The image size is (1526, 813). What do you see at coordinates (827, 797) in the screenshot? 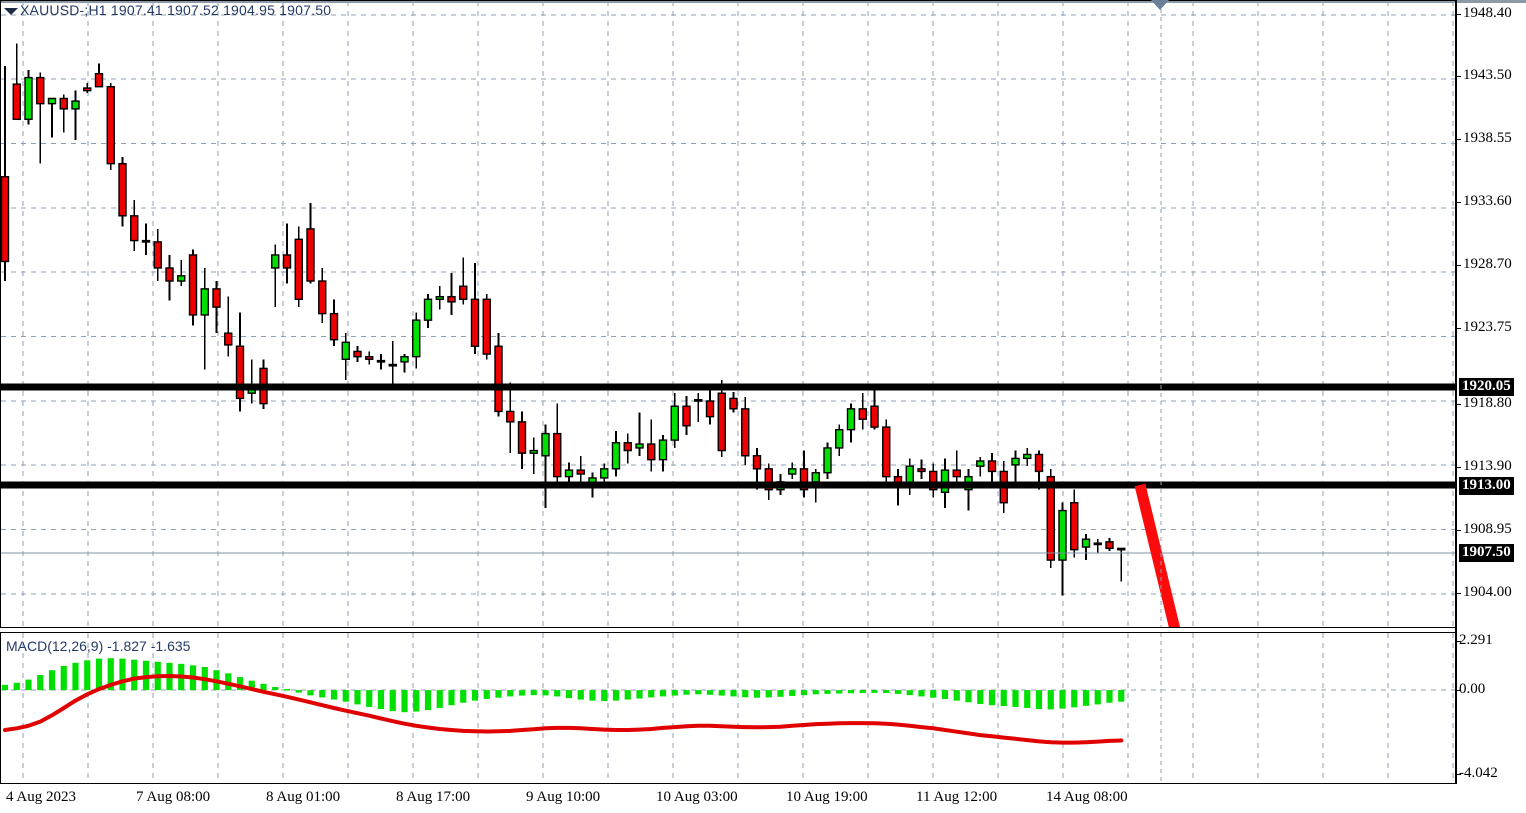
I see `time-axis-label: 10 Aug 19:00` at bounding box center [827, 797].